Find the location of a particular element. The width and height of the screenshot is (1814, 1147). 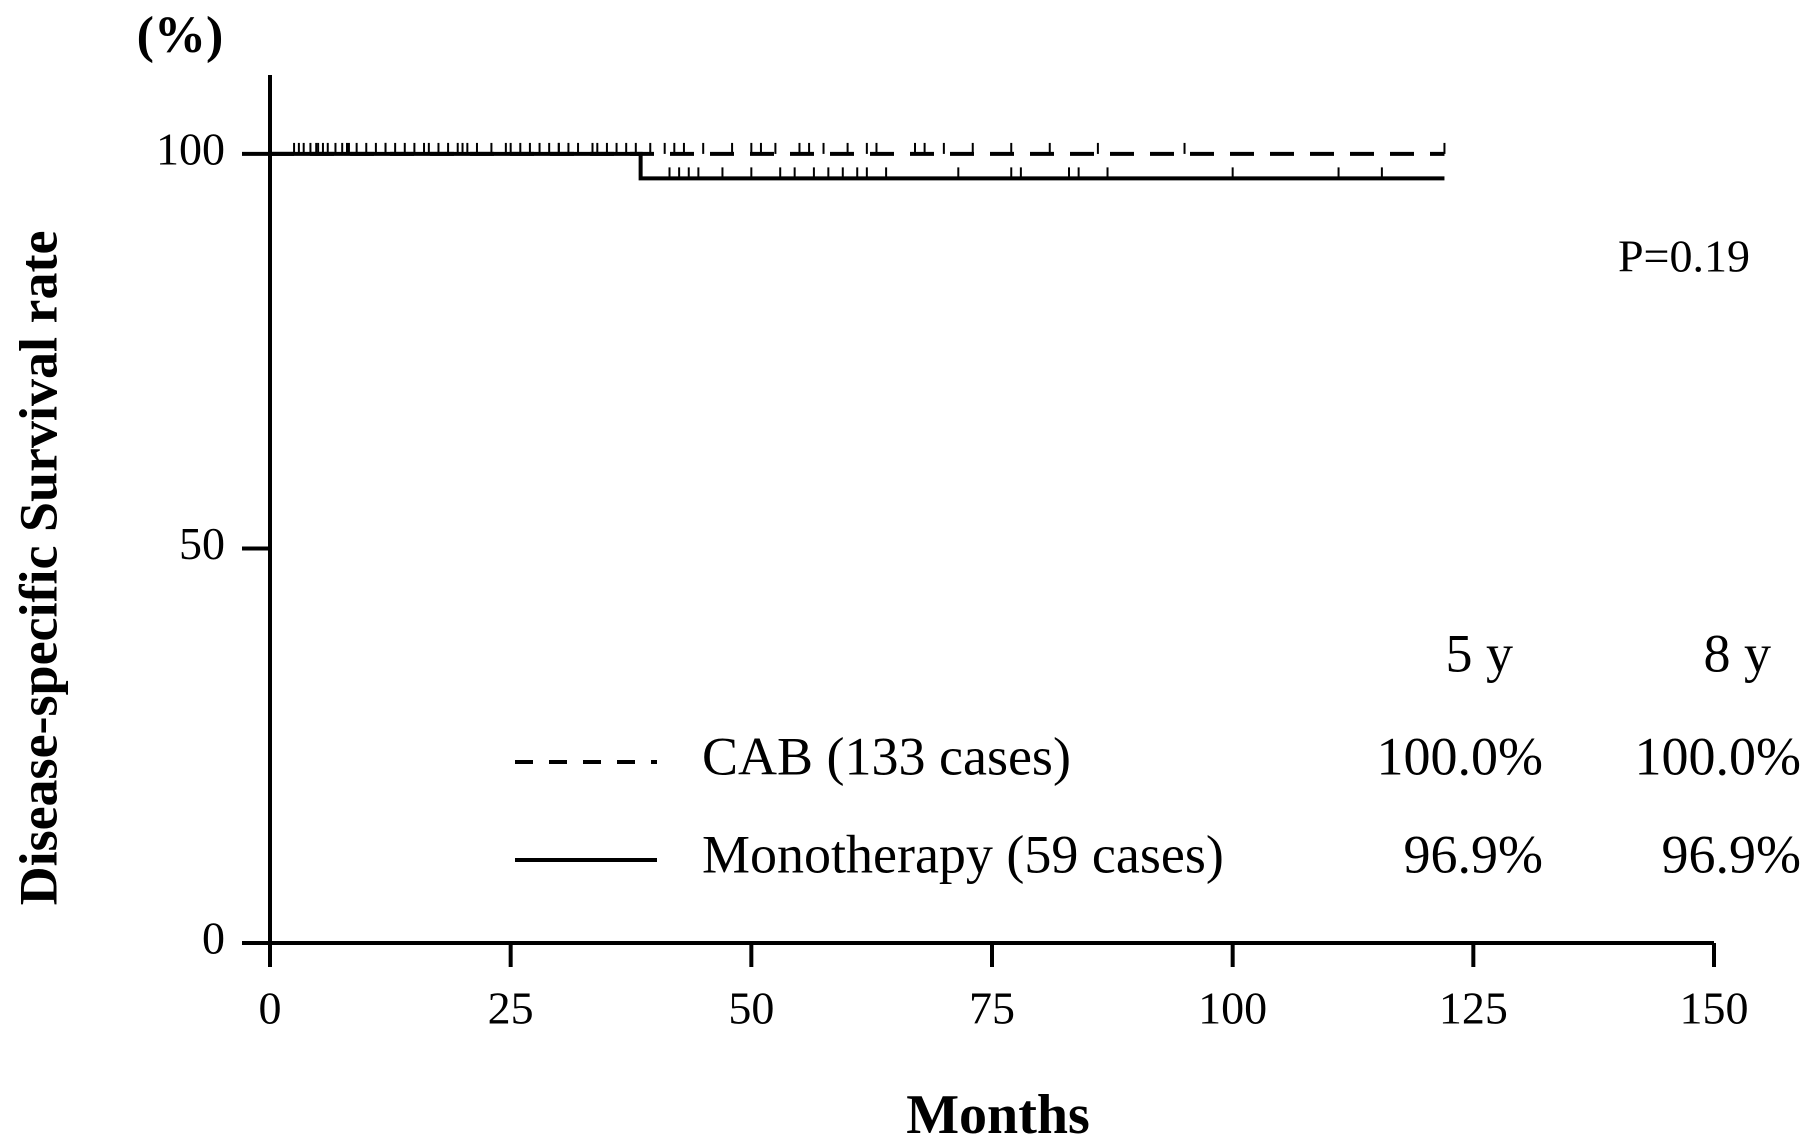

table-header: 5 y is located at coordinates (1480, 653).